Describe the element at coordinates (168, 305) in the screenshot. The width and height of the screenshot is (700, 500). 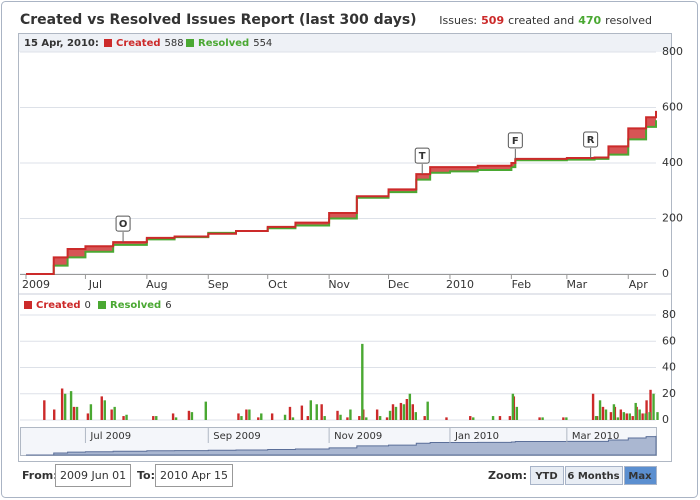
I see `legend-value: 6` at that location.